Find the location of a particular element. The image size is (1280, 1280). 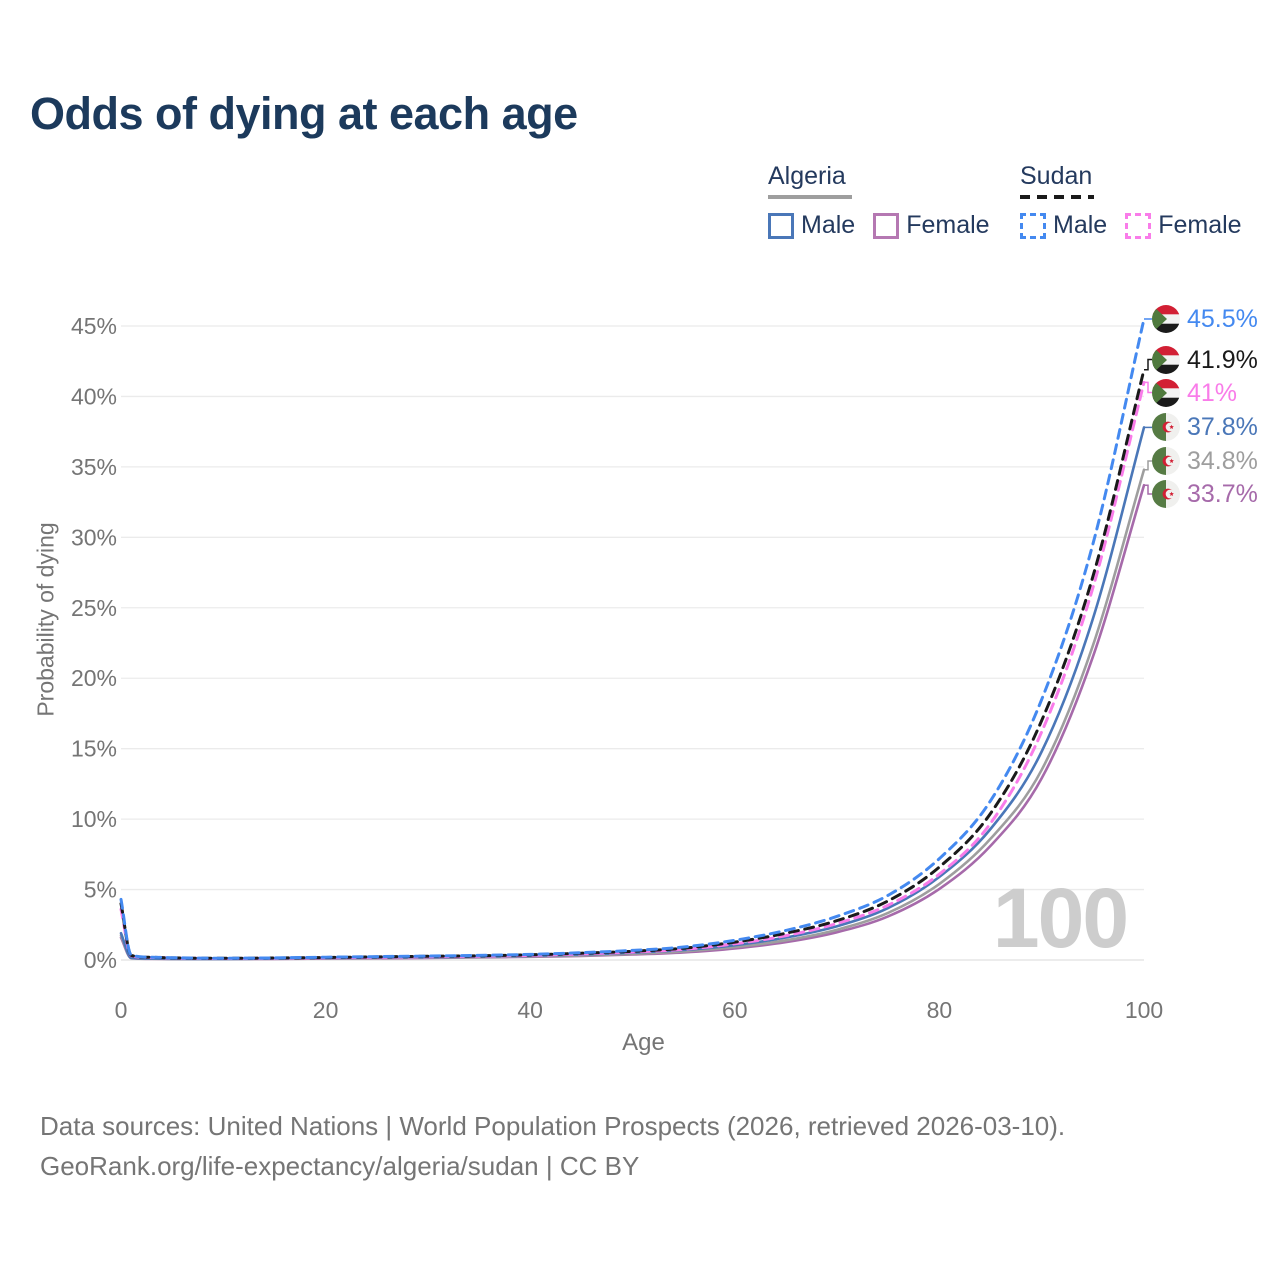

end-label-algeria-male: 37.8% is located at coordinates (1205, 427).